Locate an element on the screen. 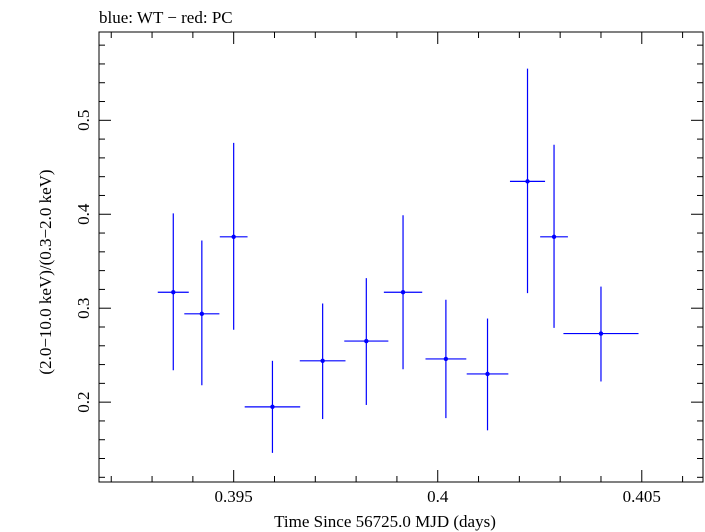  y-tick-label: 0.2 is located at coordinates (83, 402).